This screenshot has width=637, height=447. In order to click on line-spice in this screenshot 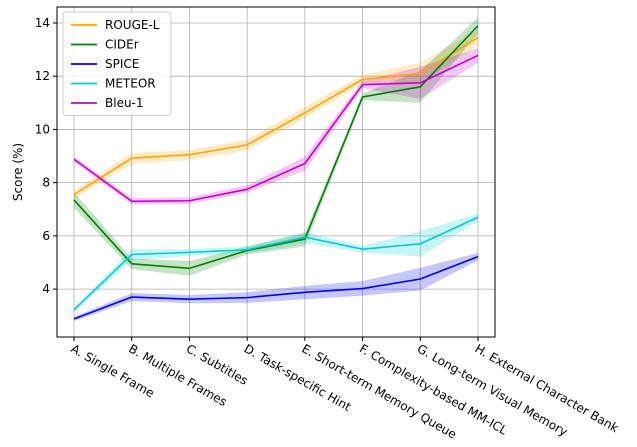, I will do `click(276, 287)`.